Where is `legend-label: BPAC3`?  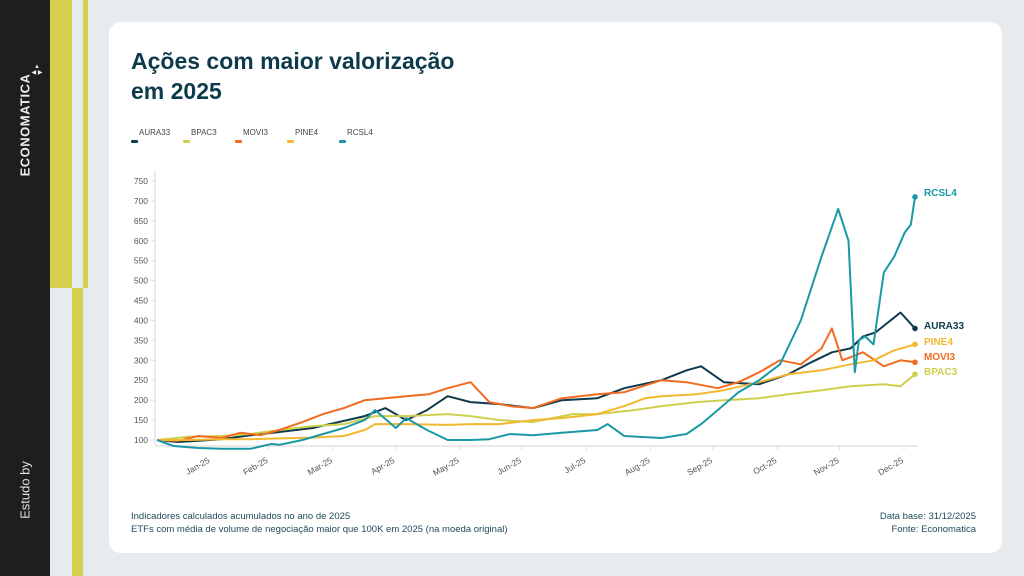
legend-label: BPAC3 is located at coordinates (204, 132).